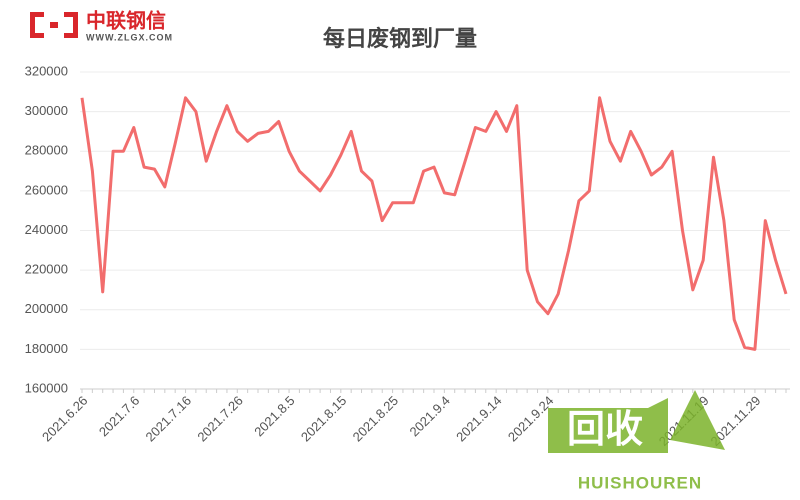 The image size is (800, 500). Describe the element at coordinates (46, 150) in the screenshot. I see `y-tick-label: 280000` at that location.